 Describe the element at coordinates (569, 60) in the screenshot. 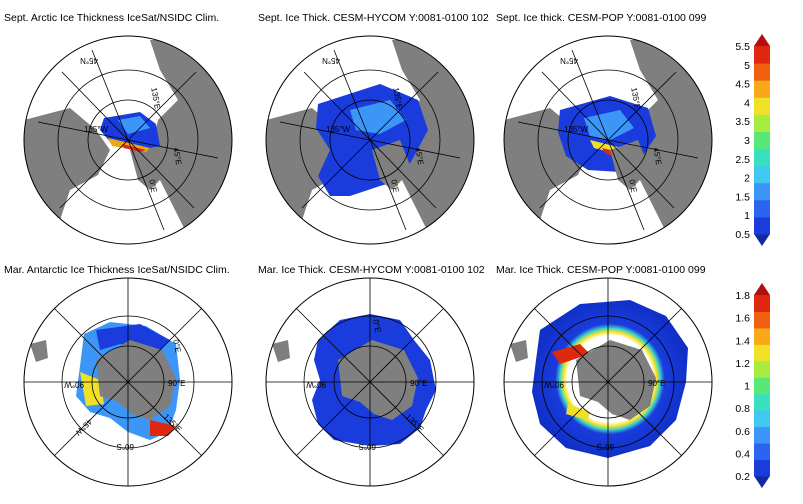

I see `arctic-pop-label-45n: 45°N` at that location.